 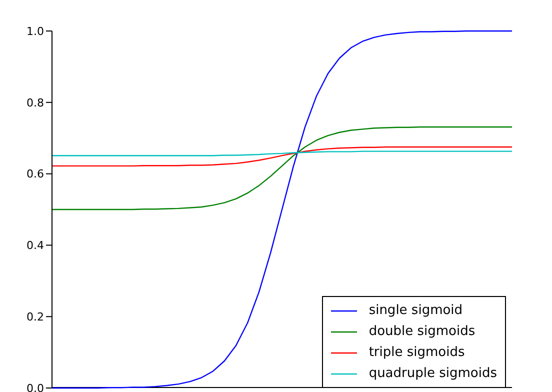 I want to click on legend-label: double sigmoids, so click(x=422, y=332).